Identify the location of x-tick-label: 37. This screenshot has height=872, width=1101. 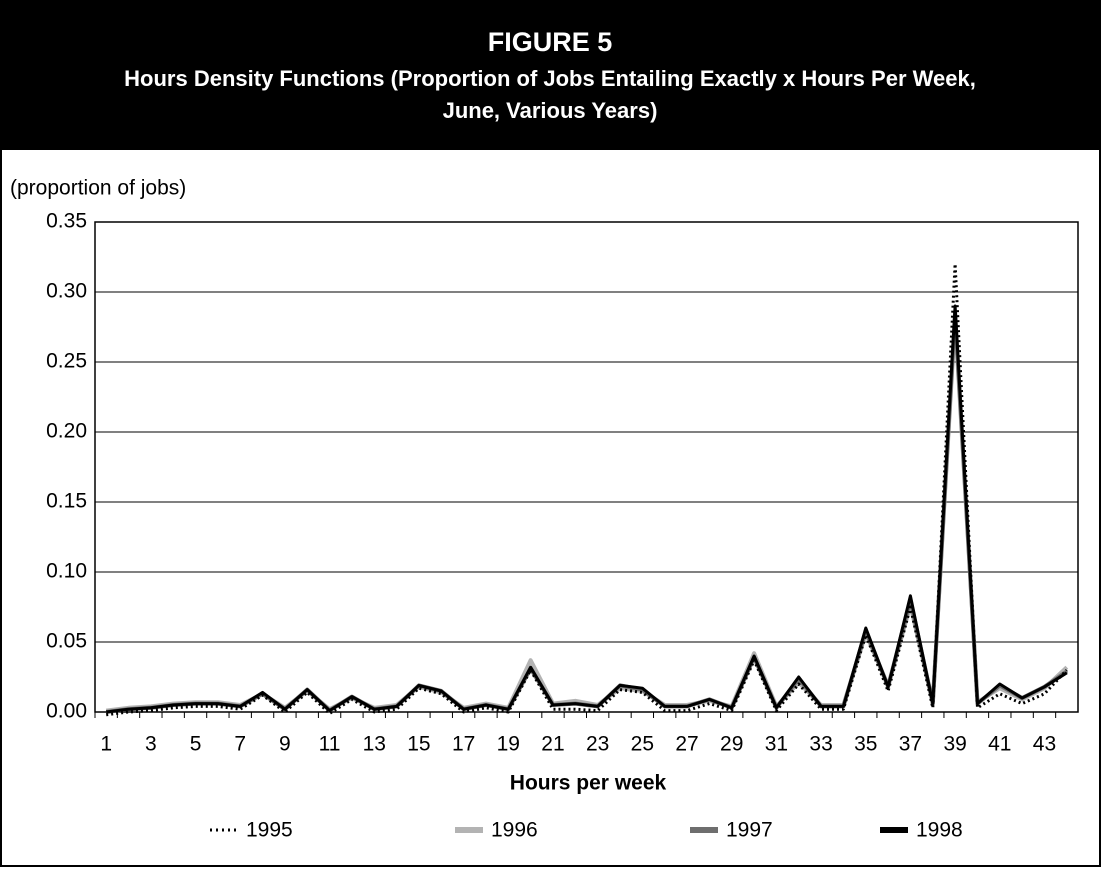
(910, 744).